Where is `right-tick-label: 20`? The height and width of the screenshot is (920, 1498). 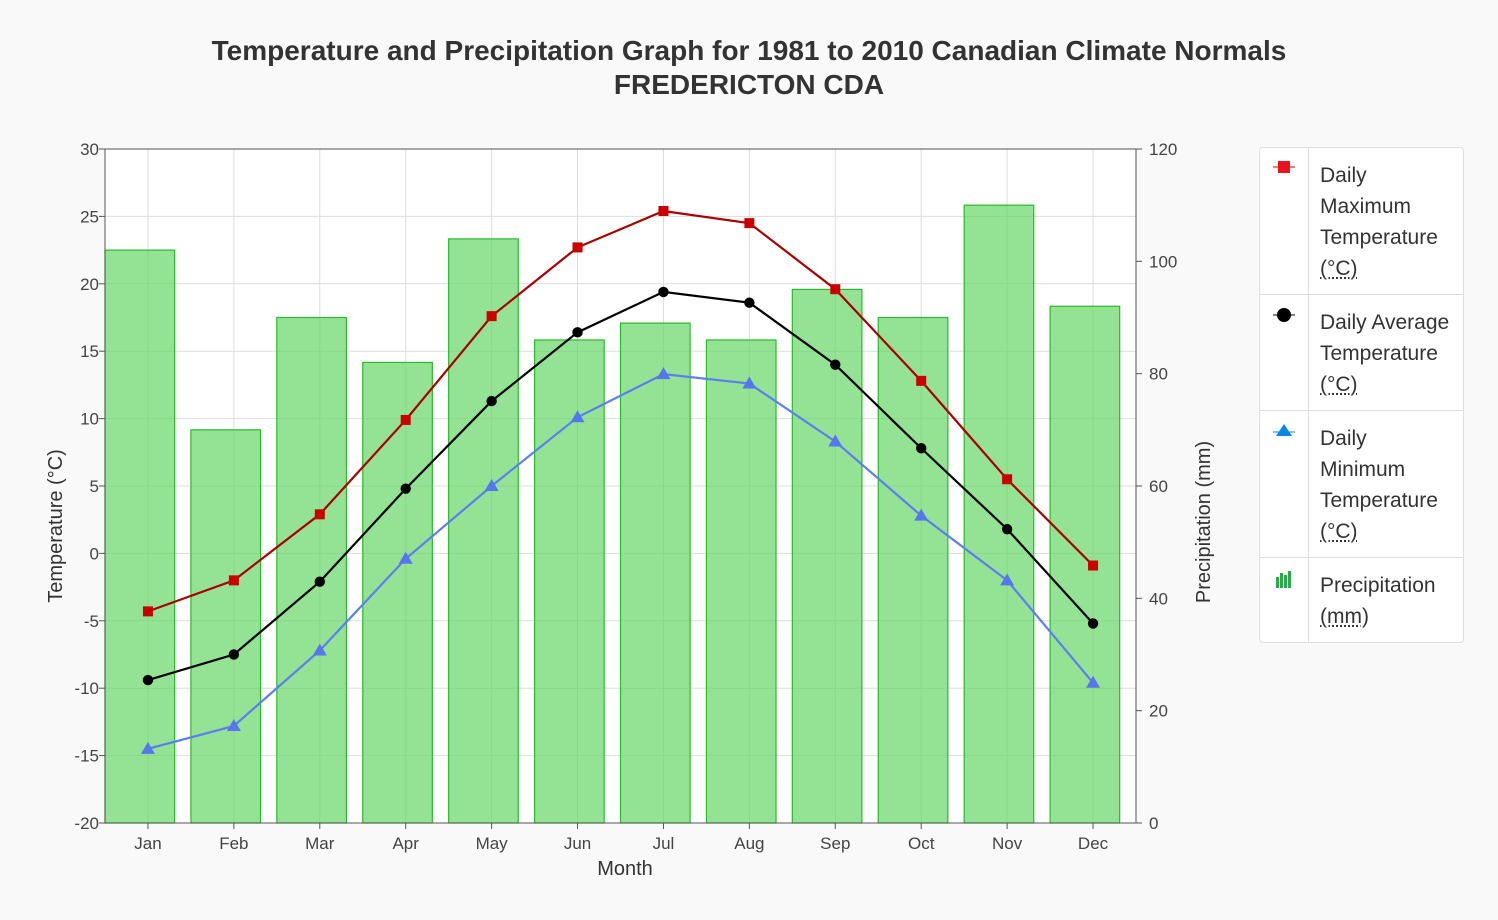 right-tick-label: 20 is located at coordinates (1158, 711).